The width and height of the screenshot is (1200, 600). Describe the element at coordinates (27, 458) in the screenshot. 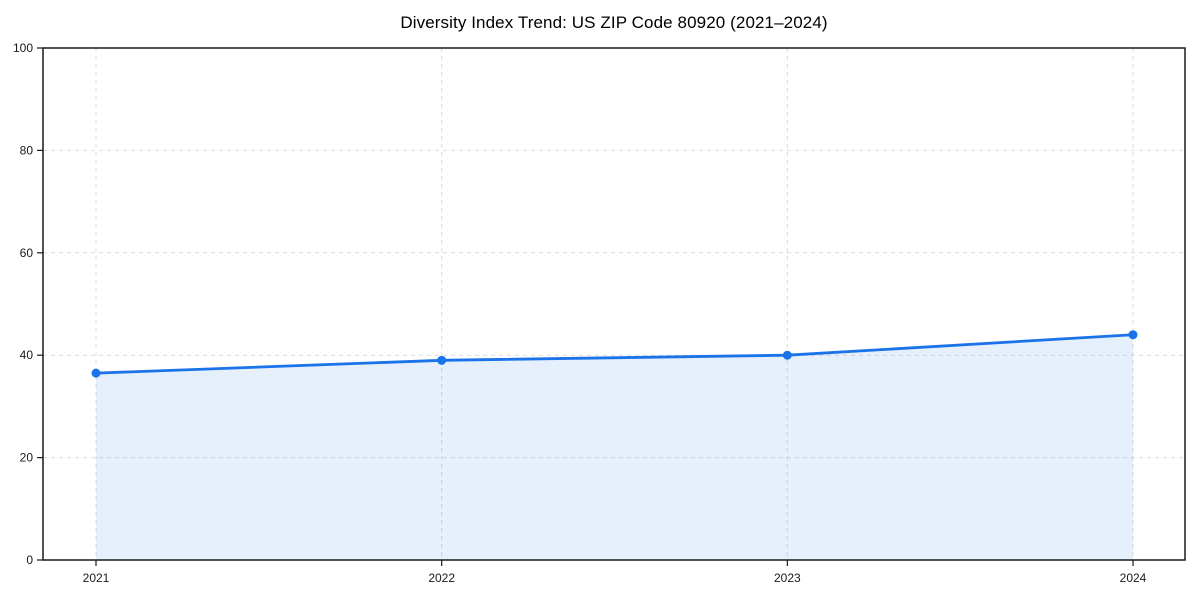

I see `y-tick-label: 20` at that location.